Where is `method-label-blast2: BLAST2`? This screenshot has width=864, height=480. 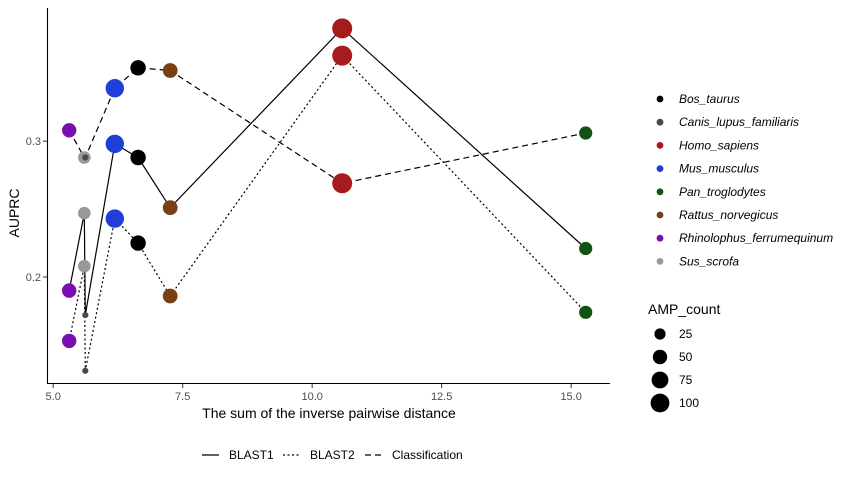 method-label-blast2: BLAST2 is located at coordinates (332, 455).